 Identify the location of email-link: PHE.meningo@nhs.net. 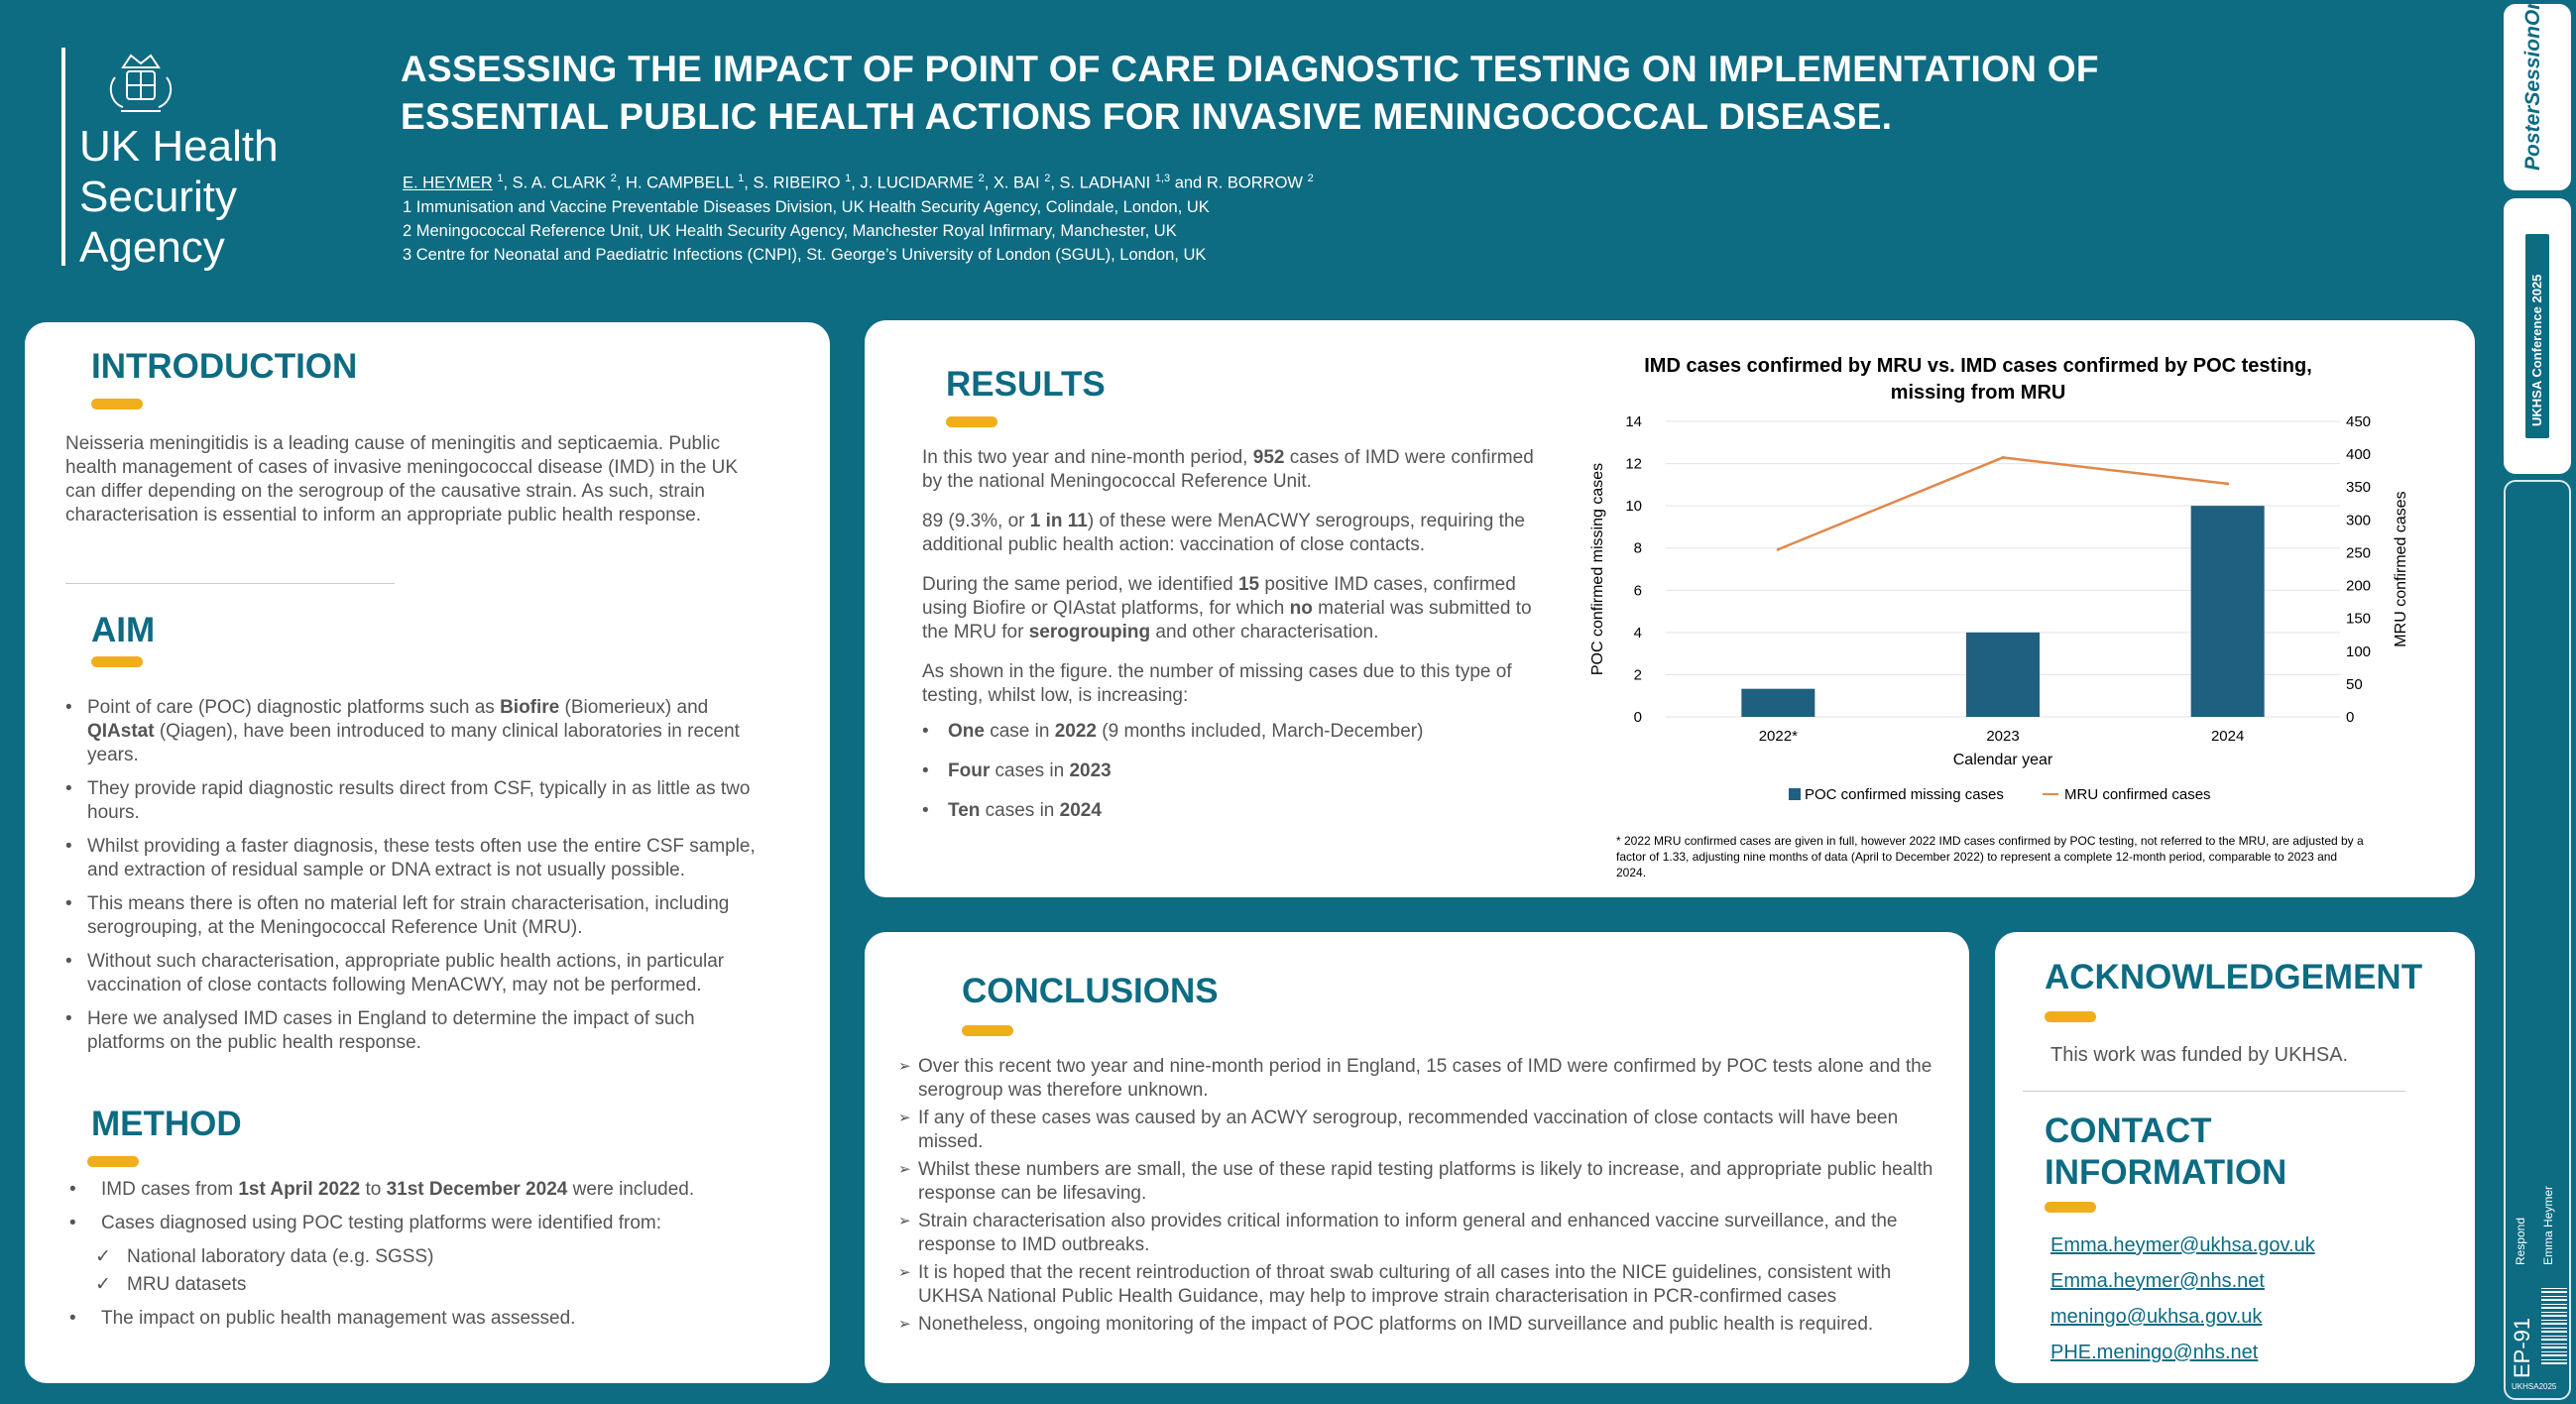
(2154, 1352).